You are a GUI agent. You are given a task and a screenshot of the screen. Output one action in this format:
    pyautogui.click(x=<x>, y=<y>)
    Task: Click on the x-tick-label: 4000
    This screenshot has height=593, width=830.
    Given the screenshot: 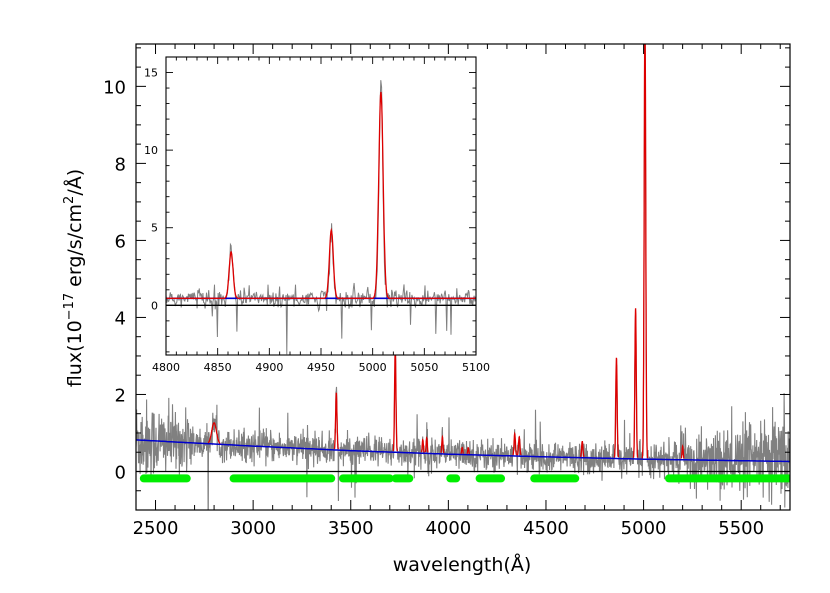 What is the action you would take?
    pyautogui.click(x=448, y=528)
    